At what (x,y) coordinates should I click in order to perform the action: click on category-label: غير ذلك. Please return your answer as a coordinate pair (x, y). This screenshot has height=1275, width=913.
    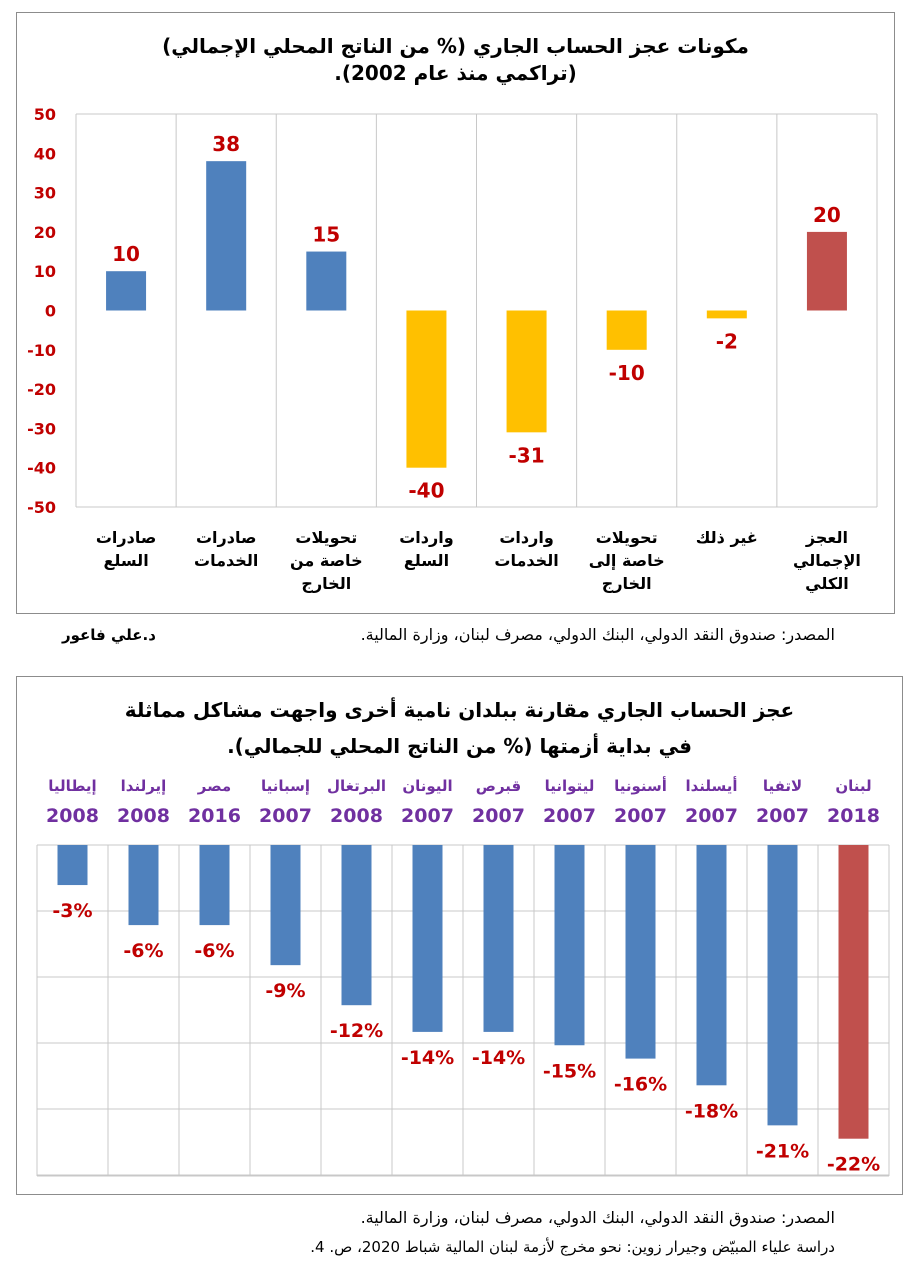
    Looking at the image, I should click on (727, 537).